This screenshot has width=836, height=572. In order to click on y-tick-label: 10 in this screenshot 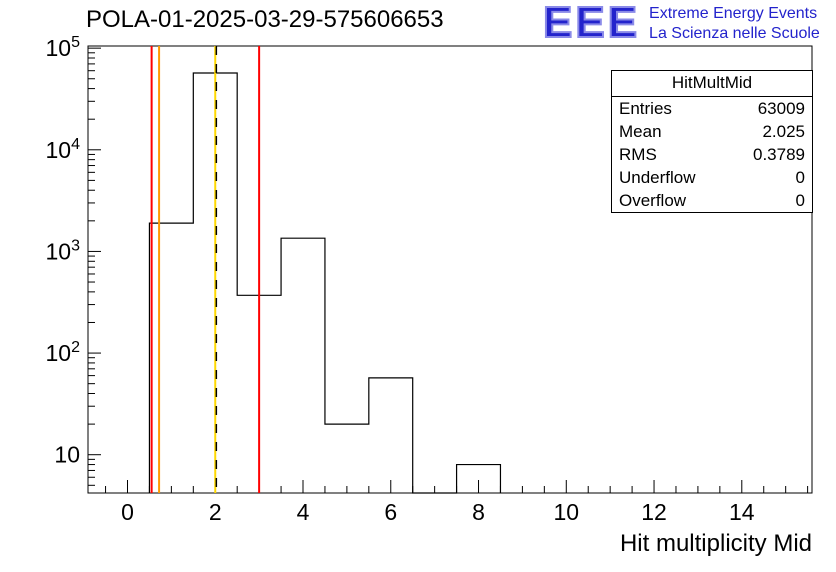, I will do `click(67, 455)`.